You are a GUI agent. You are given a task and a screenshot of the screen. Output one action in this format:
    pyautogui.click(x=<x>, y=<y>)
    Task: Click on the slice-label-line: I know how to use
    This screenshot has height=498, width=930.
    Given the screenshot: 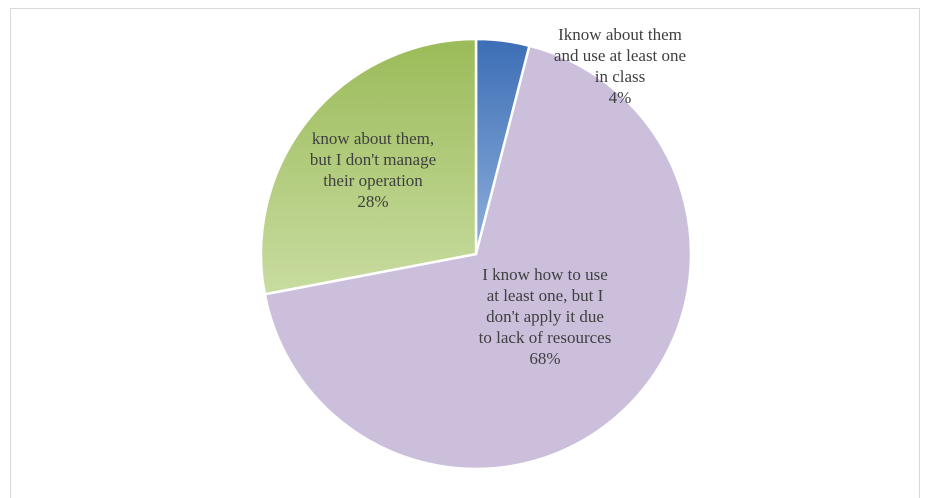 What is the action you would take?
    pyautogui.click(x=545, y=274)
    